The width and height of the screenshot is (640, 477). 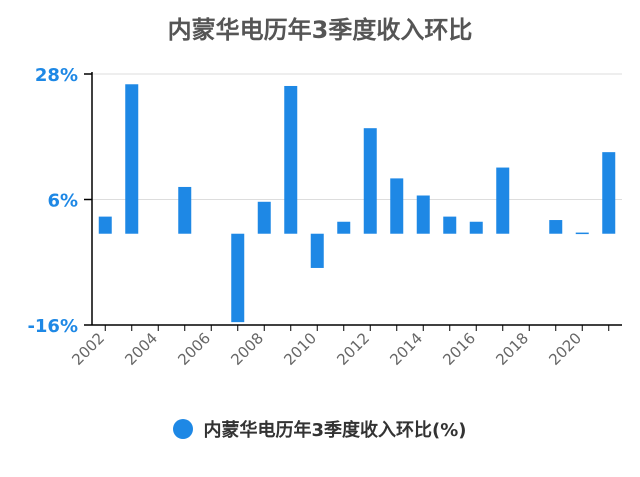 I want to click on x-tick-label: 2014, so click(x=406, y=349).